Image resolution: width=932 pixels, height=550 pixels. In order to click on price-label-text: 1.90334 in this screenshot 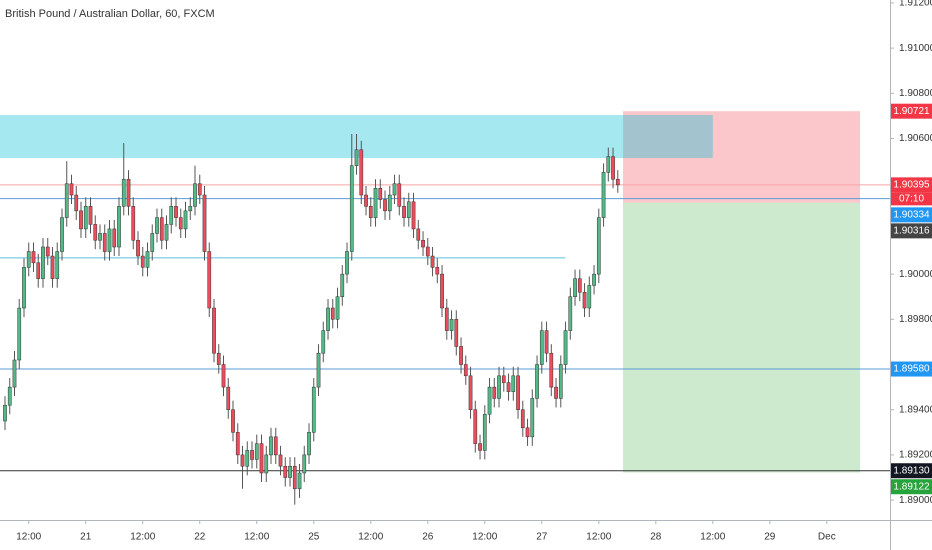, I will do `click(911, 214)`.